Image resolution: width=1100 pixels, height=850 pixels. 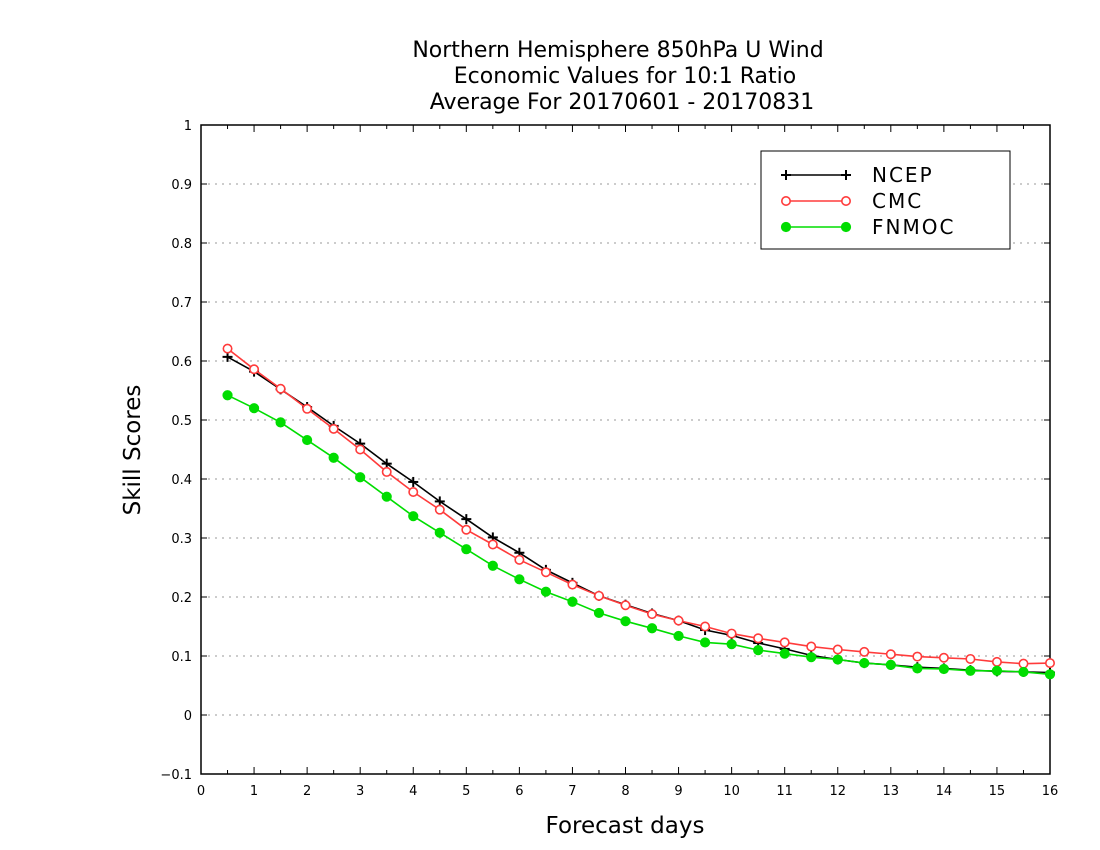 I want to click on y-tick-label: −0.1, so click(x=176, y=775).